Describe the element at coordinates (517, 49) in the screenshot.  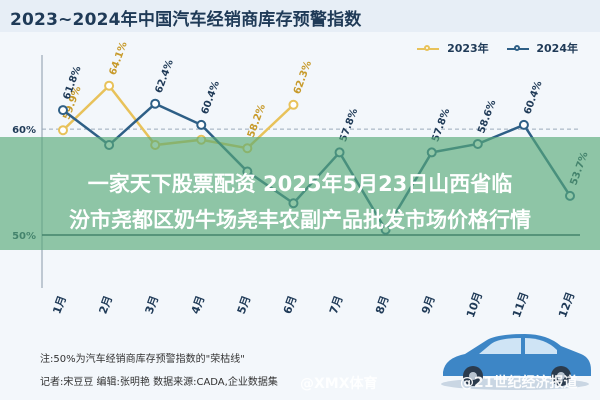
I see `legend-swatch-2024` at that location.